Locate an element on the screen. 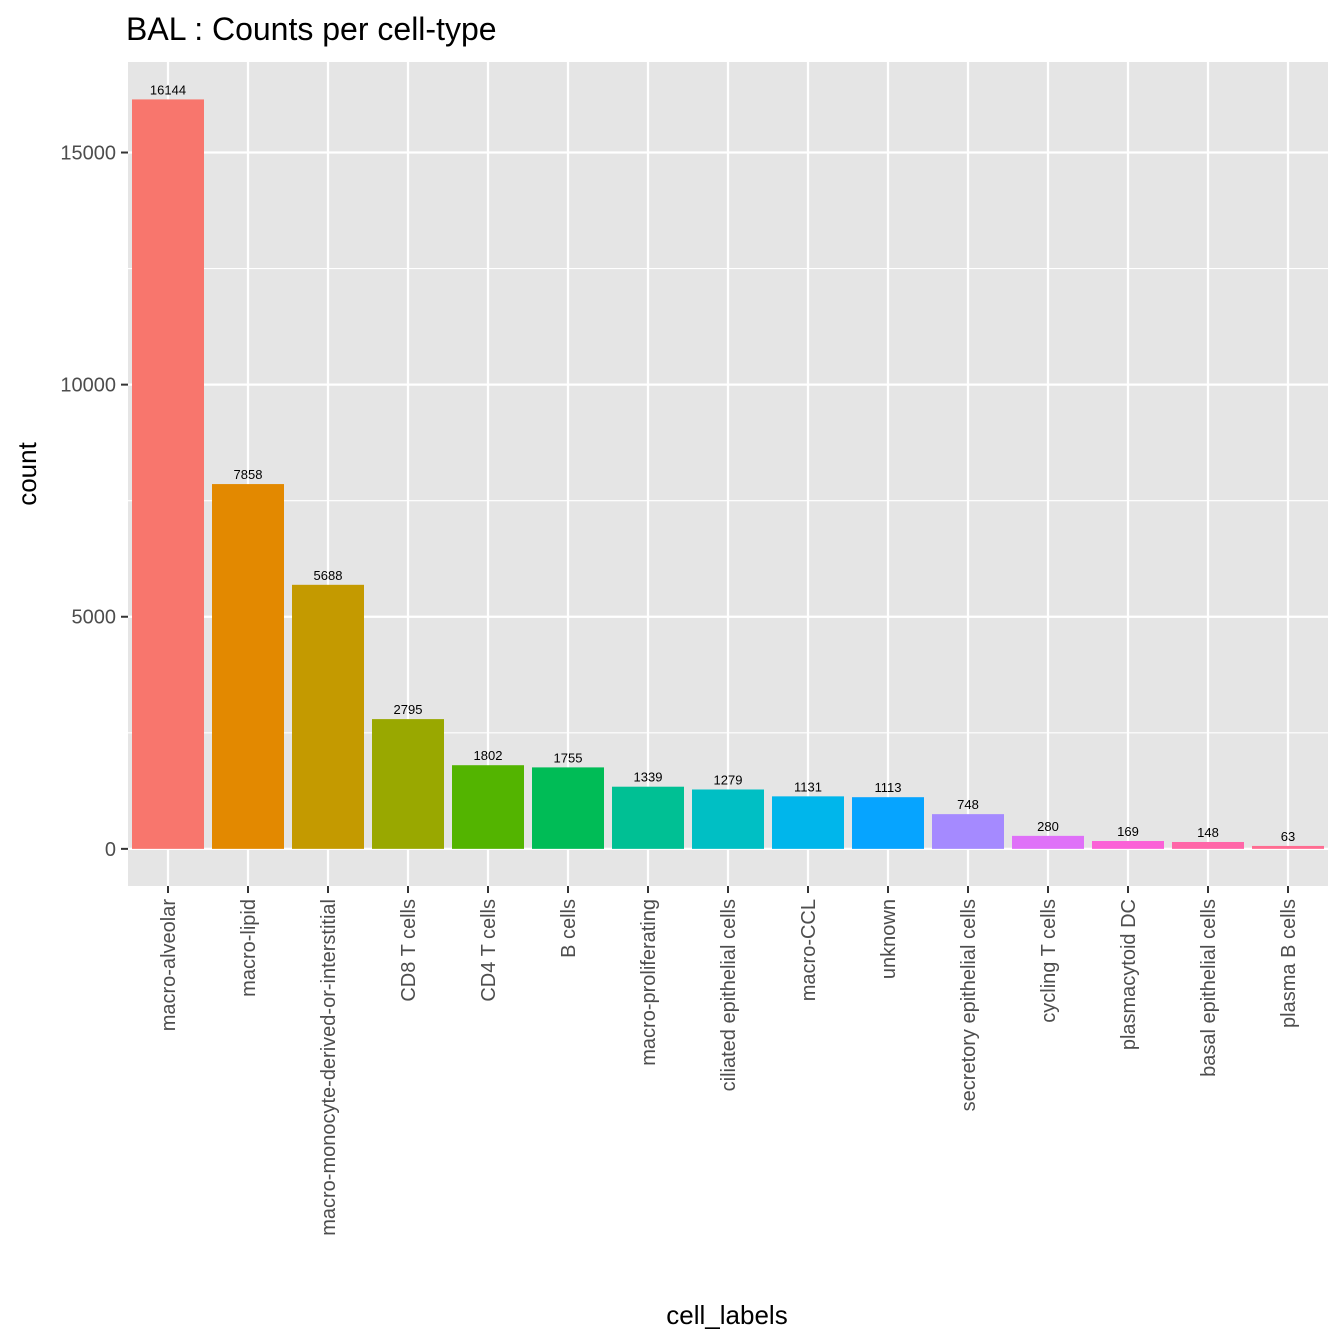 This screenshot has width=1344, height=1344. x-tick-label: basal epithelial cells is located at coordinates (1209, 988).